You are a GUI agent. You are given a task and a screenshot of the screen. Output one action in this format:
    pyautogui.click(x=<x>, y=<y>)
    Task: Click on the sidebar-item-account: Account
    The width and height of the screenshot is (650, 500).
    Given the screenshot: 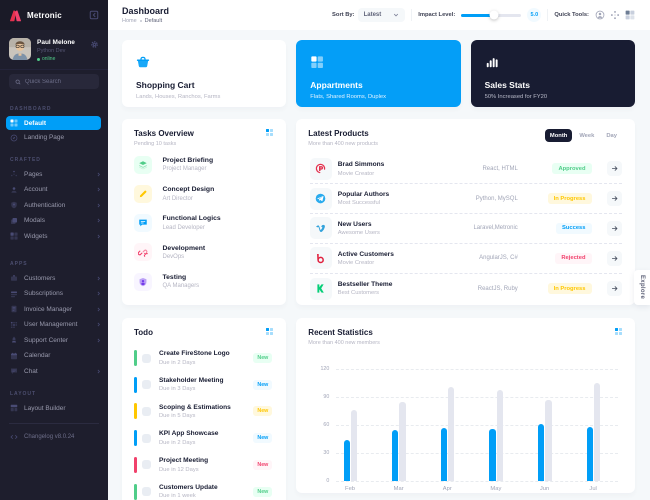 What is the action you would take?
    pyautogui.click(x=54, y=190)
    